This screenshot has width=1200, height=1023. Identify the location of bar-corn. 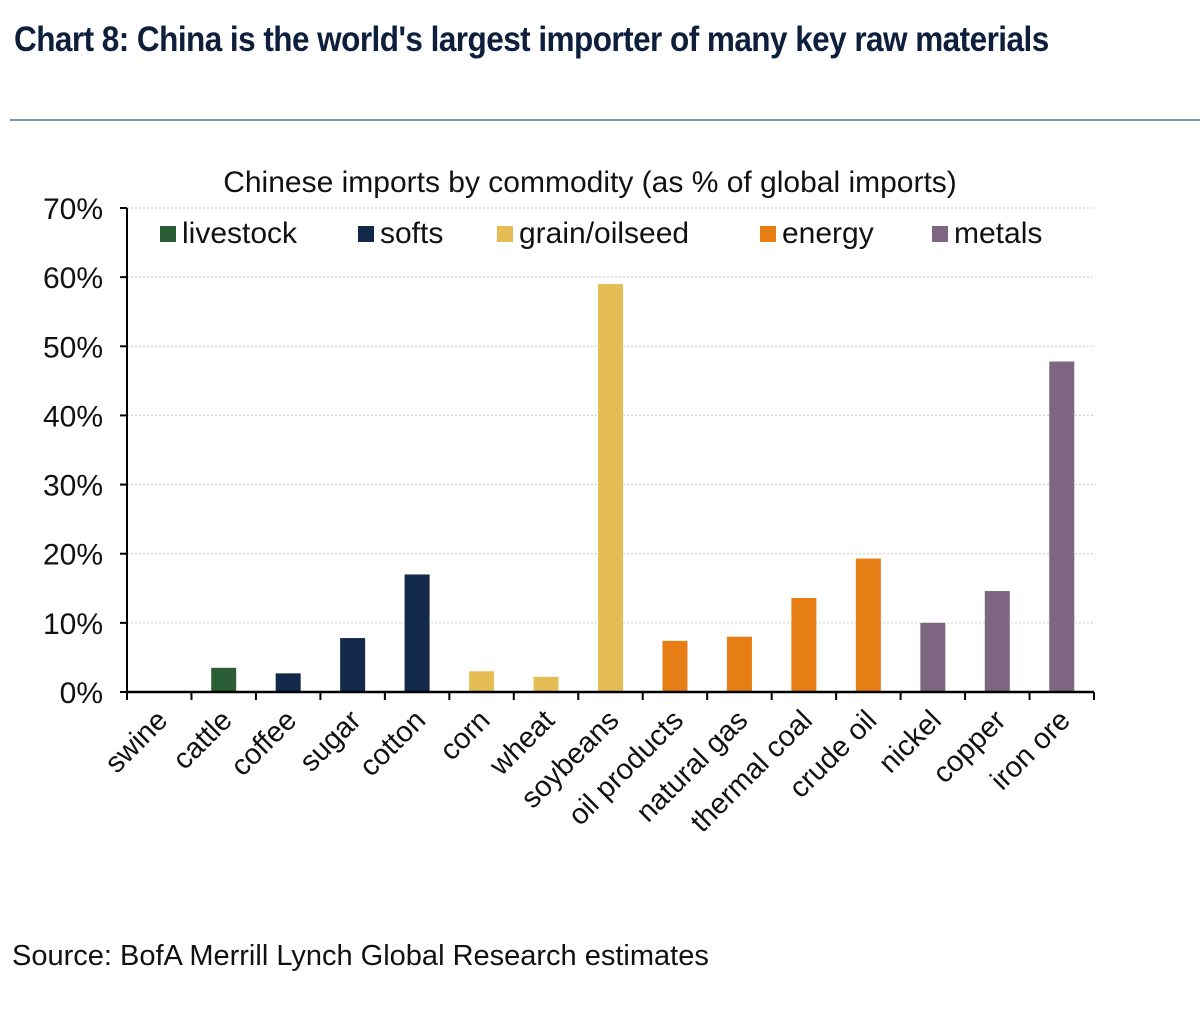
(482, 681).